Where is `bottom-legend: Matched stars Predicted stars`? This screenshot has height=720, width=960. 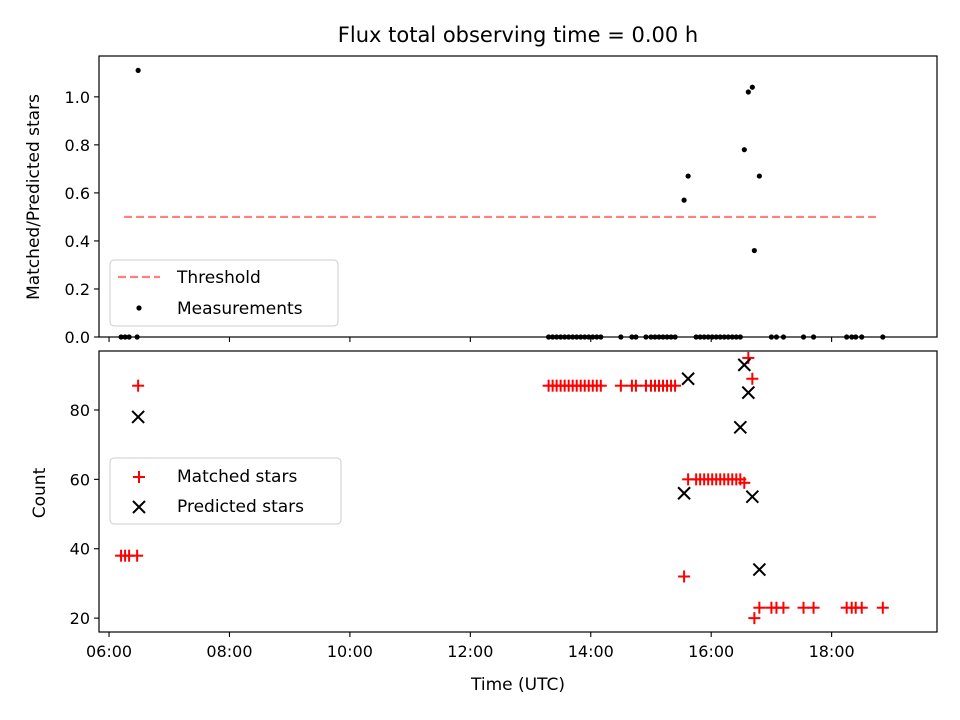 bottom-legend: Matched stars Predicted stars is located at coordinates (225, 491).